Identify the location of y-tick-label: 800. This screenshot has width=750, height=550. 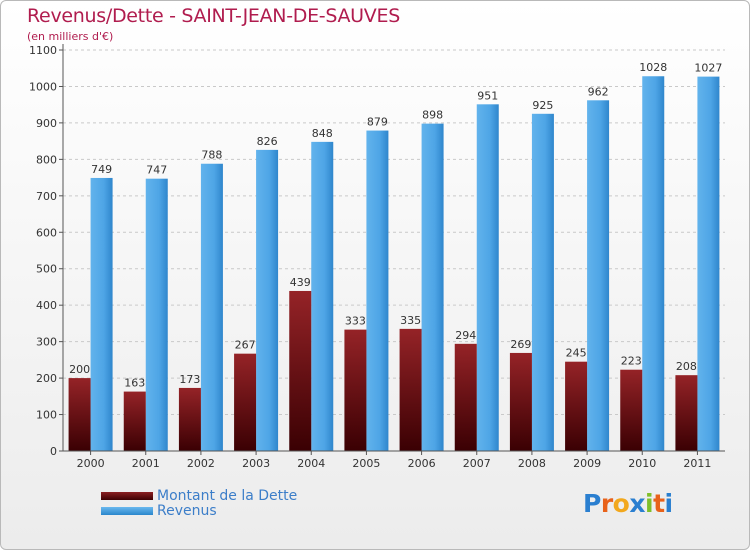
(46, 159).